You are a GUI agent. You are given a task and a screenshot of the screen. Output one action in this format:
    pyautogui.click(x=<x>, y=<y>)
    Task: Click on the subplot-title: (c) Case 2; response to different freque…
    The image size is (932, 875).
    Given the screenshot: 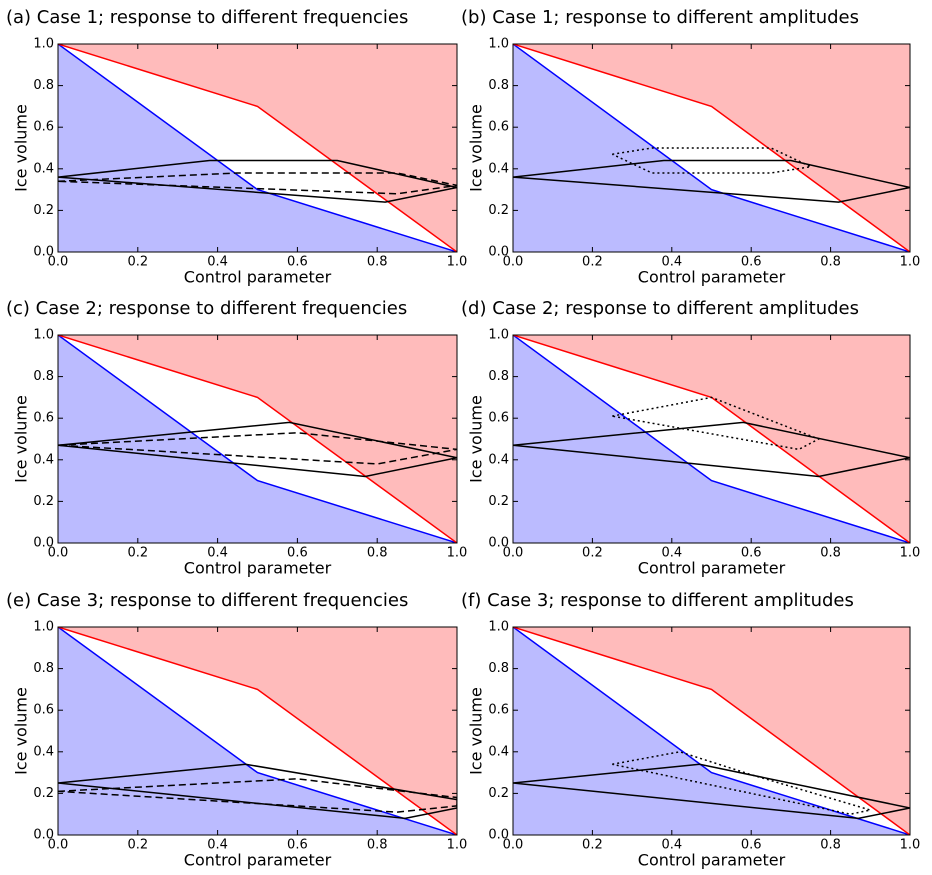 What is the action you would take?
    pyautogui.click(x=206, y=308)
    